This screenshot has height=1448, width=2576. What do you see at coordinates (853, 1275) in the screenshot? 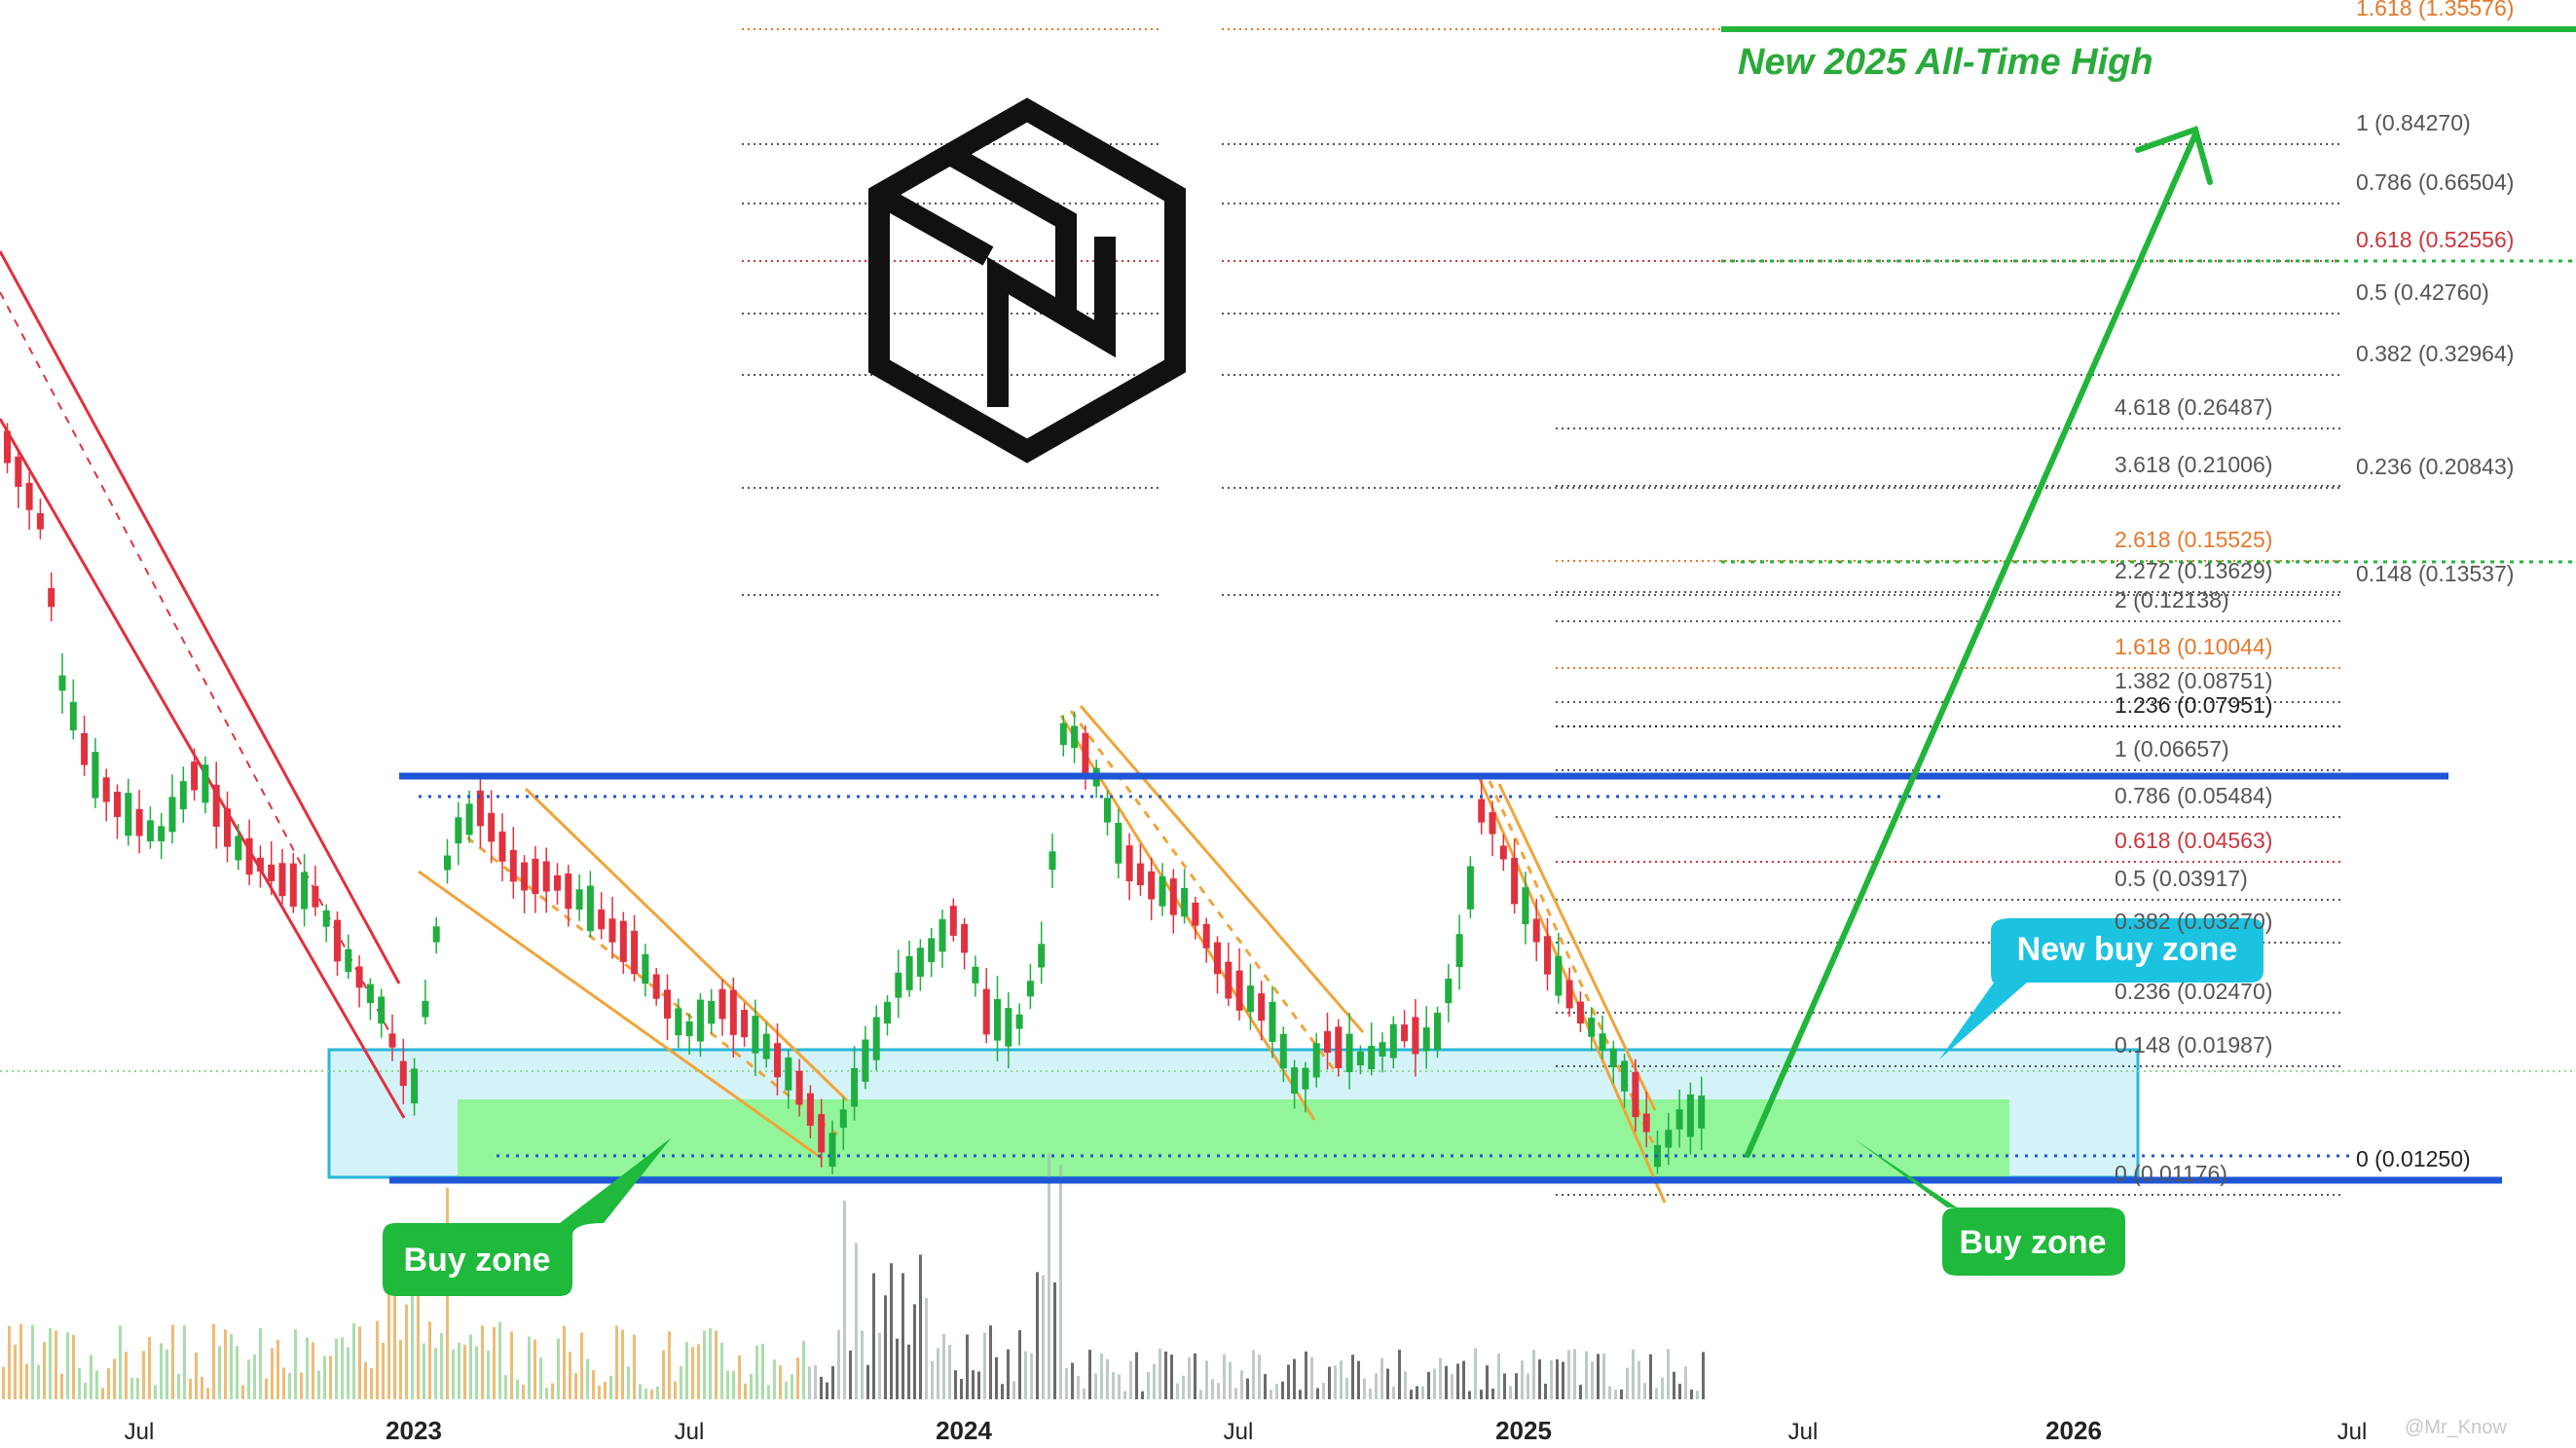
I see `volume-bars` at bounding box center [853, 1275].